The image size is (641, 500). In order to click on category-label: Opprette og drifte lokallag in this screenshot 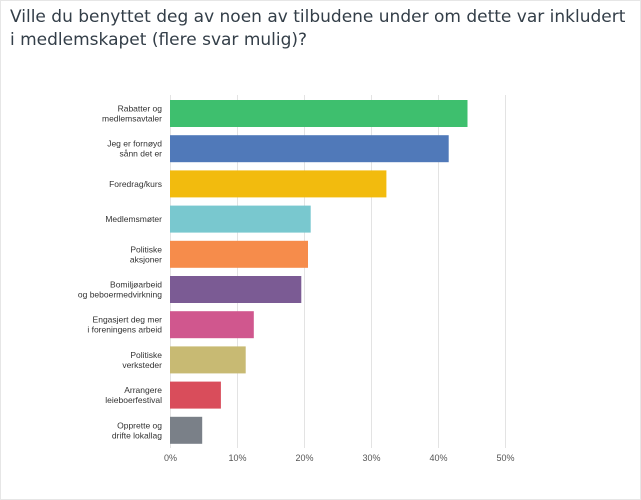, I will do `click(137, 430)`.